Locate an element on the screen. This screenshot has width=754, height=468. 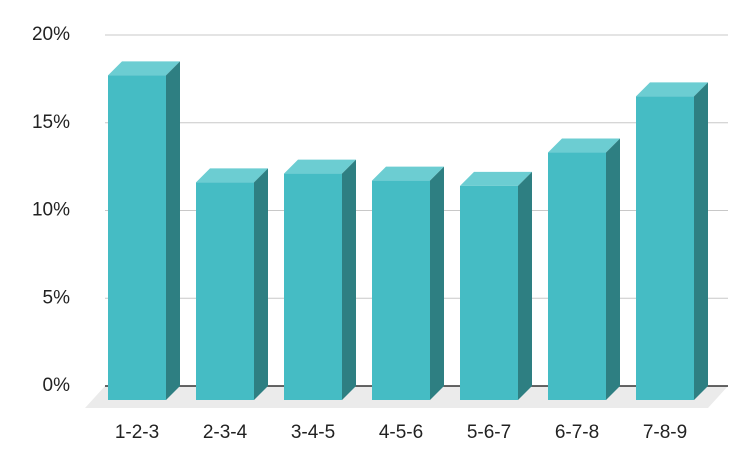
x-tick-label: 7-8-9 is located at coordinates (665, 432).